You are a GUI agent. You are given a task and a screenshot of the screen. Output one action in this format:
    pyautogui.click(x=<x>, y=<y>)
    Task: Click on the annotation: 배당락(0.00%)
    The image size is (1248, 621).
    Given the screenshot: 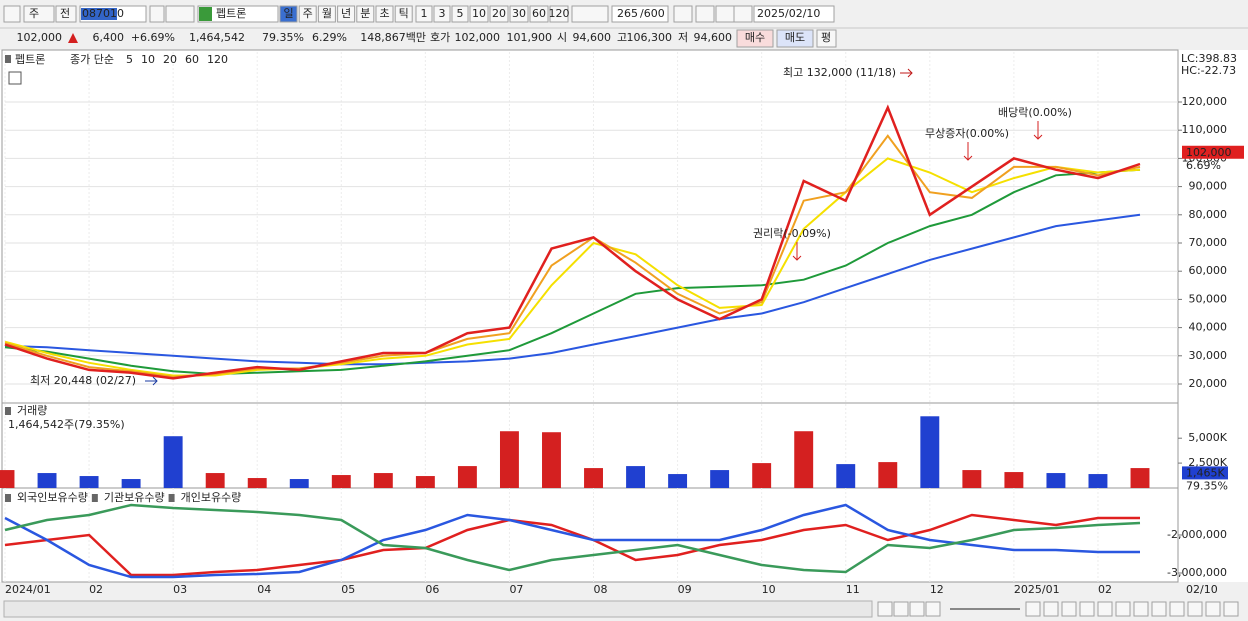 What is the action you would take?
    pyautogui.click(x=1035, y=112)
    